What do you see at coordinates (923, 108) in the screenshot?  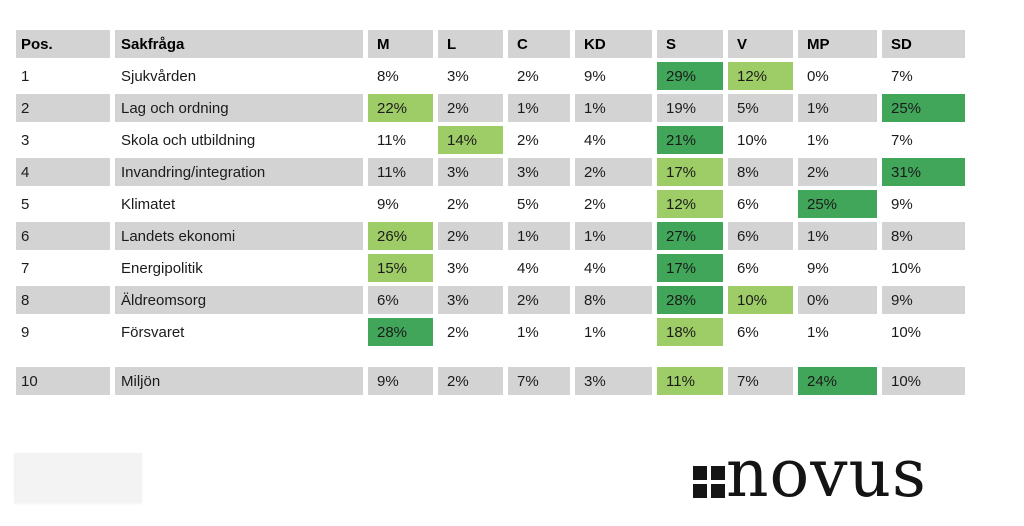 I see `cell-value-sd: 25%` at bounding box center [923, 108].